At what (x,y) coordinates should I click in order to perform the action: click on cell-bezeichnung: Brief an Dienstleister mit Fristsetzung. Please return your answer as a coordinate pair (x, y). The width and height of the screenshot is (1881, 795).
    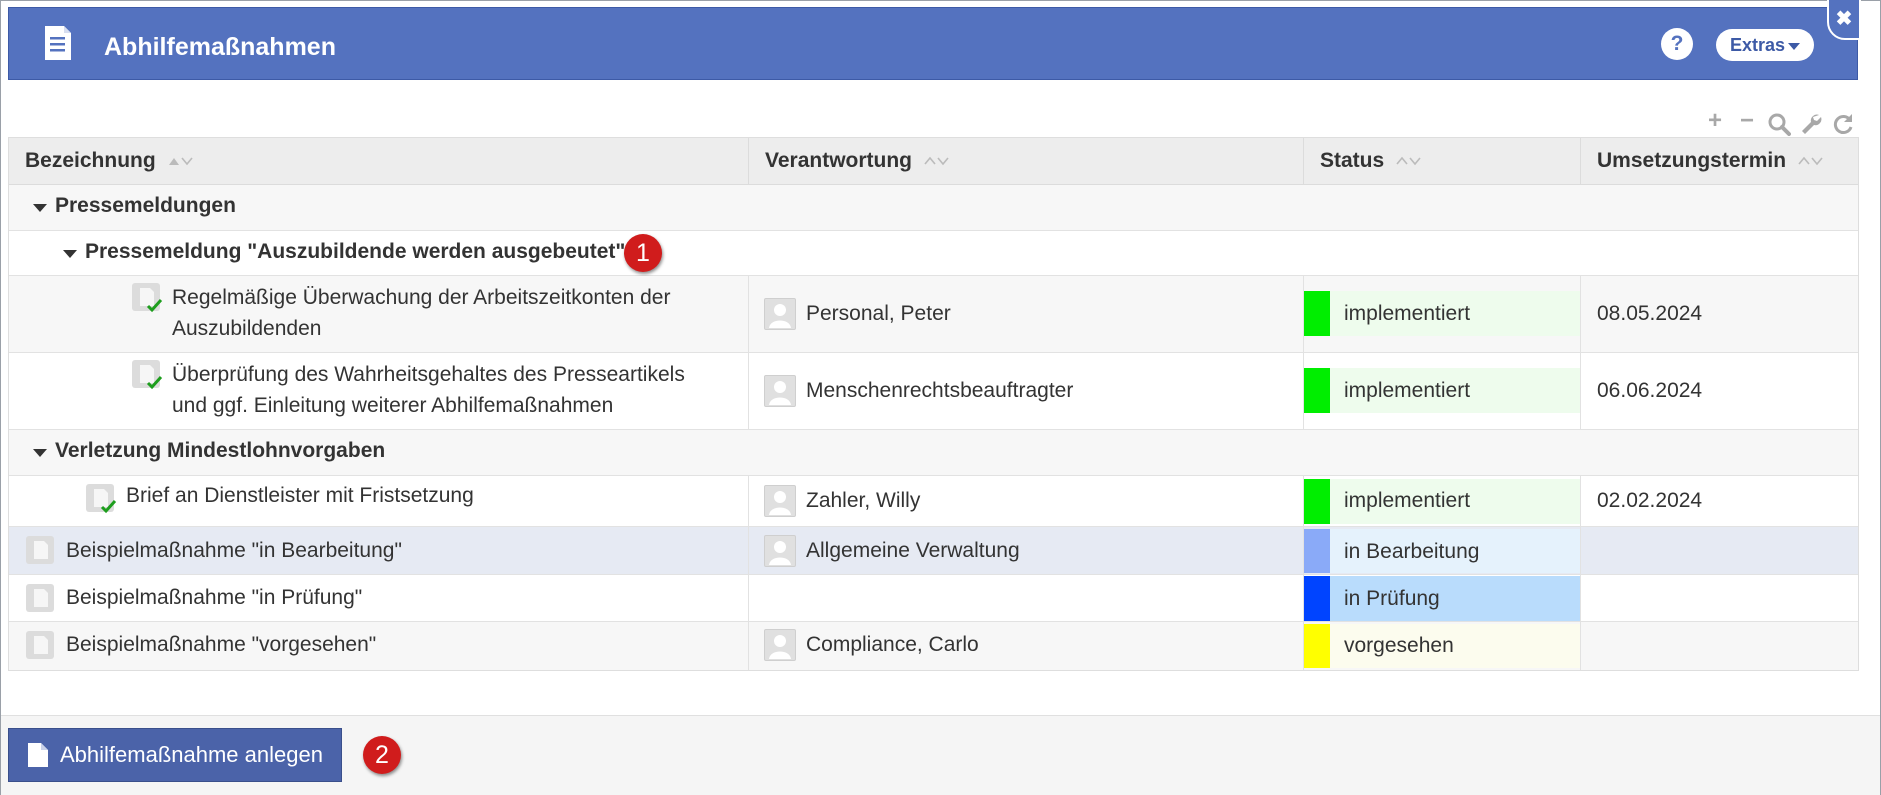
    Looking at the image, I should click on (379, 501).